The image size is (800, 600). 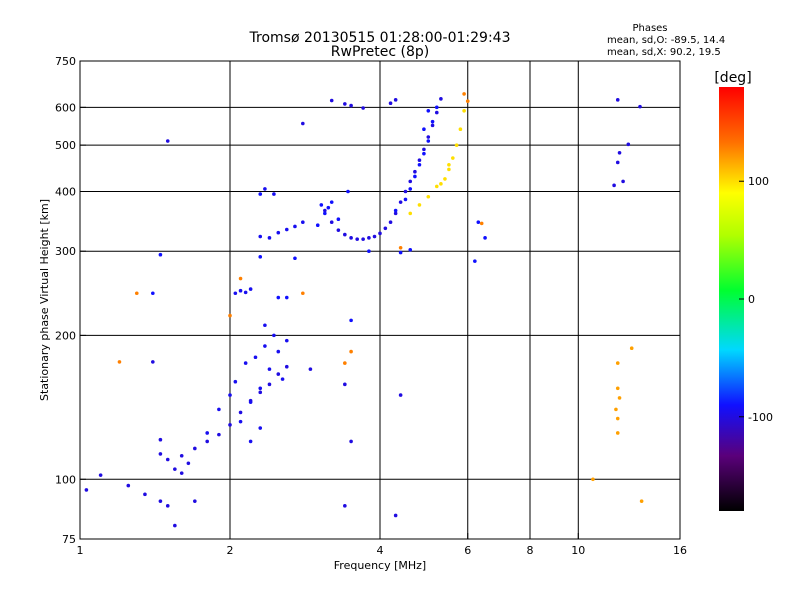 What do you see at coordinates (65, 191) in the screenshot?
I see `y-tick-label: 400` at bounding box center [65, 191].